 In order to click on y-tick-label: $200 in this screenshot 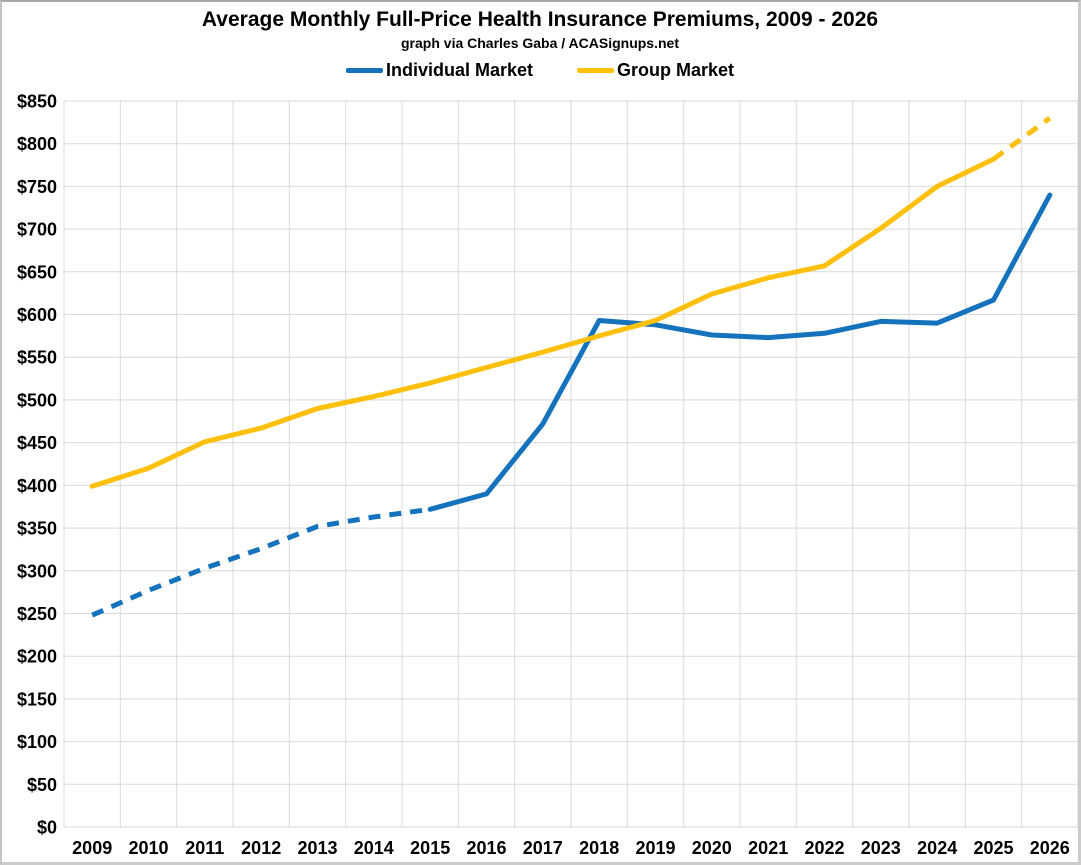, I will do `click(37, 657)`.